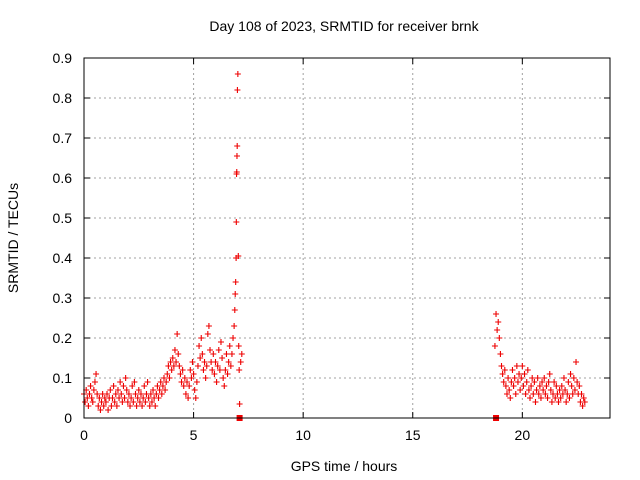 The height and width of the screenshot is (480, 640). I want to click on y-tick-label: 0.1, so click(63, 378).